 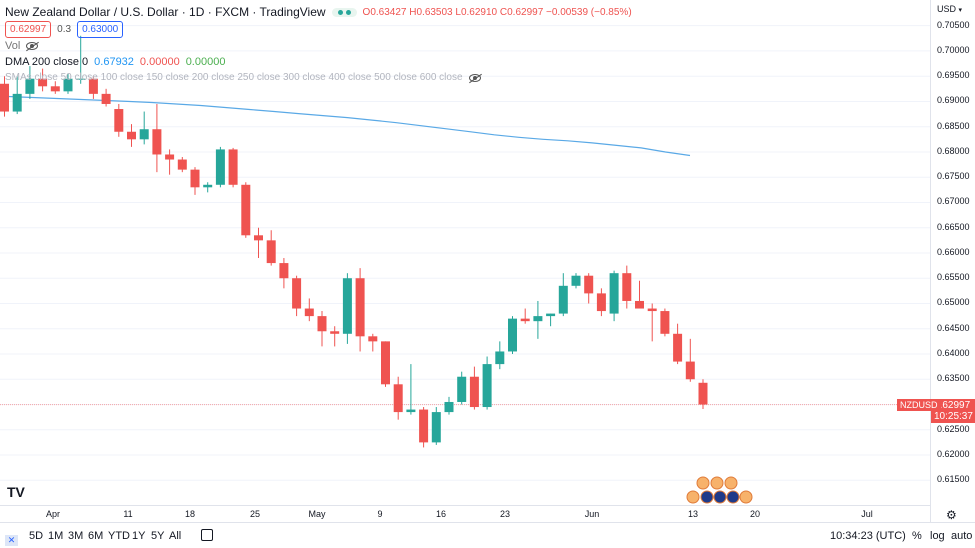 What do you see at coordinates (917, 536) in the screenshot?
I see `percent-toggle: %` at bounding box center [917, 536].